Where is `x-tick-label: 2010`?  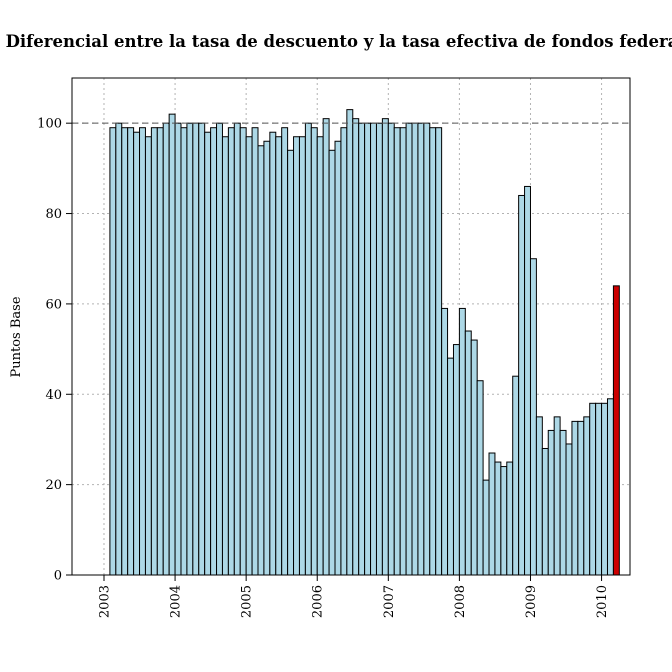
x-tick-label: 2010 is located at coordinates (602, 601).